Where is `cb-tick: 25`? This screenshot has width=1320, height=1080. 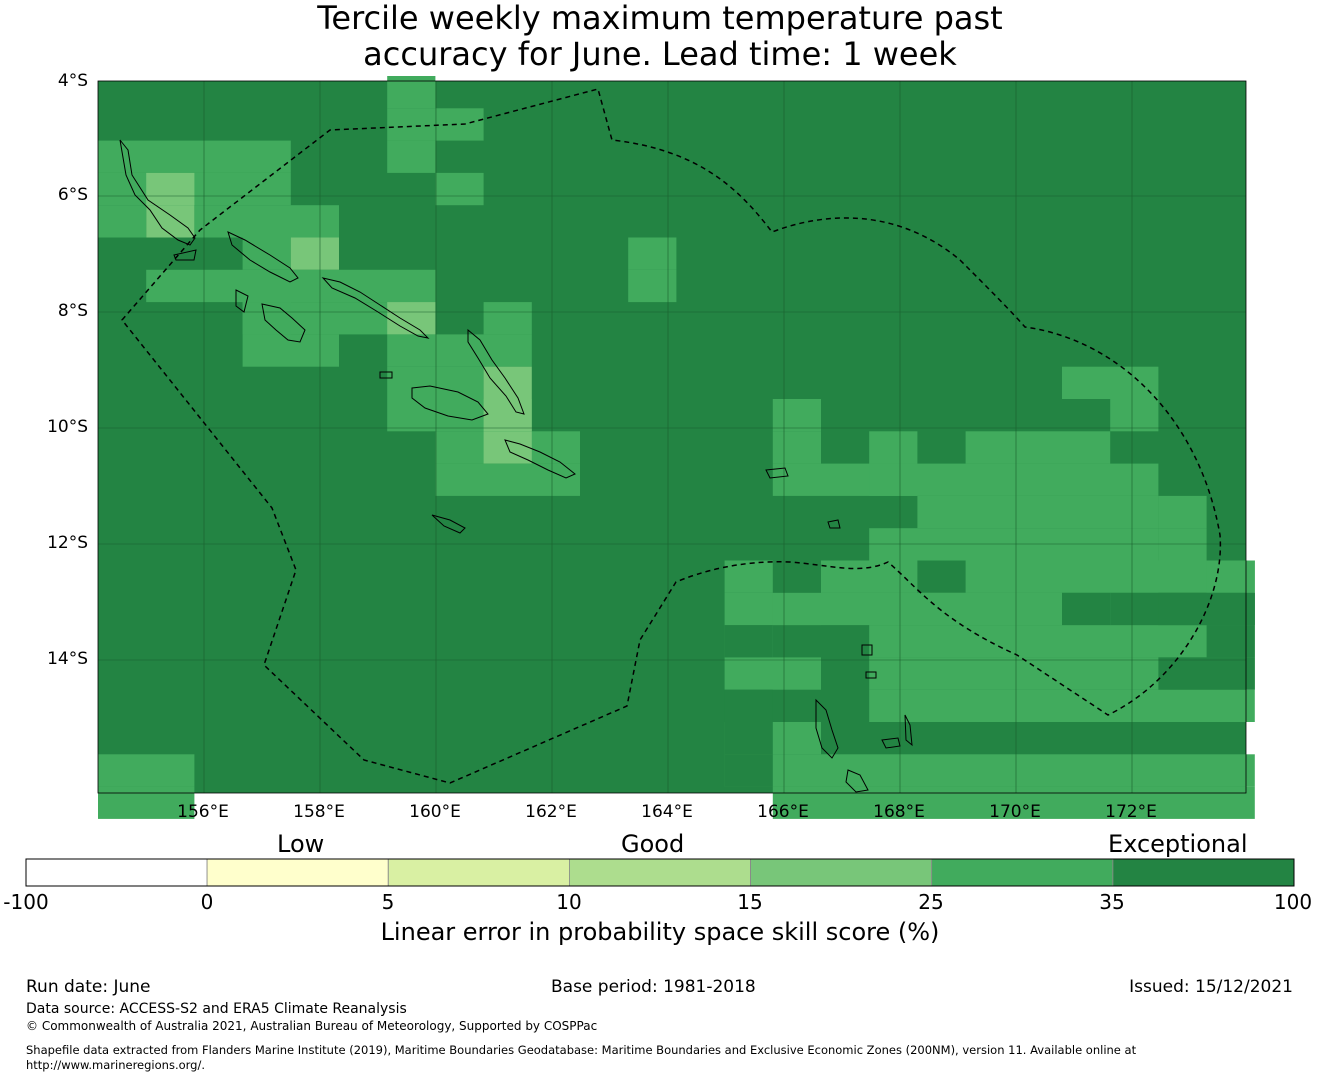 cb-tick: 25 is located at coordinates (931, 902).